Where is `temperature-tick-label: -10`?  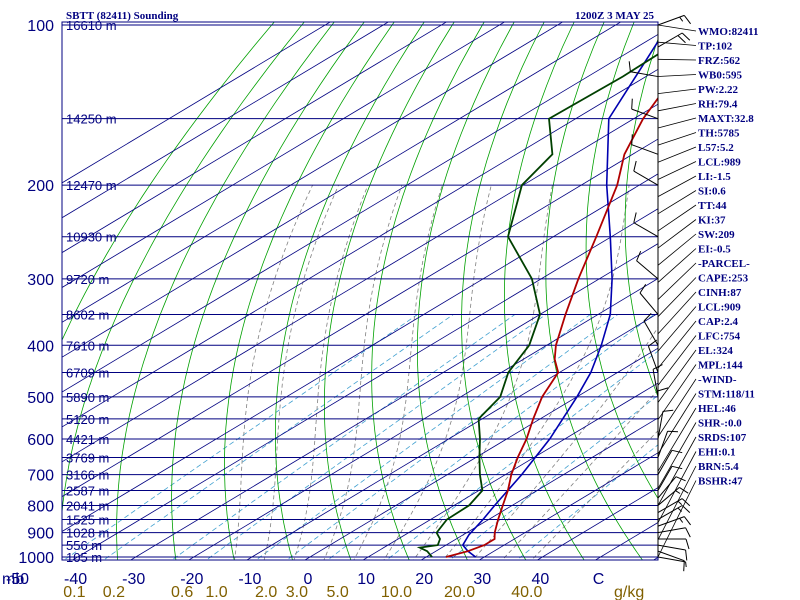
temperature-tick-label: -10 is located at coordinates (249, 579).